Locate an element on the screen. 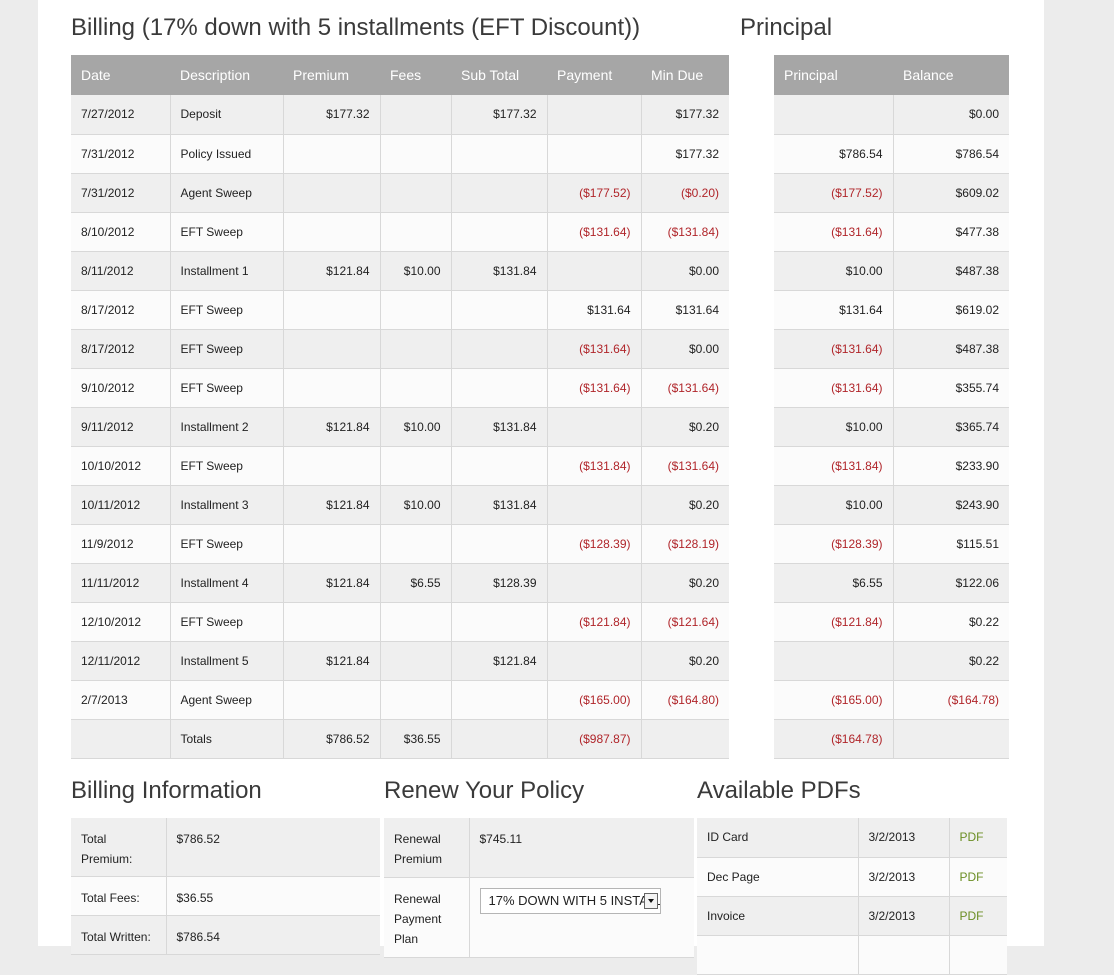  principal-row: ($121.84) $0.22 is located at coordinates (891, 622).